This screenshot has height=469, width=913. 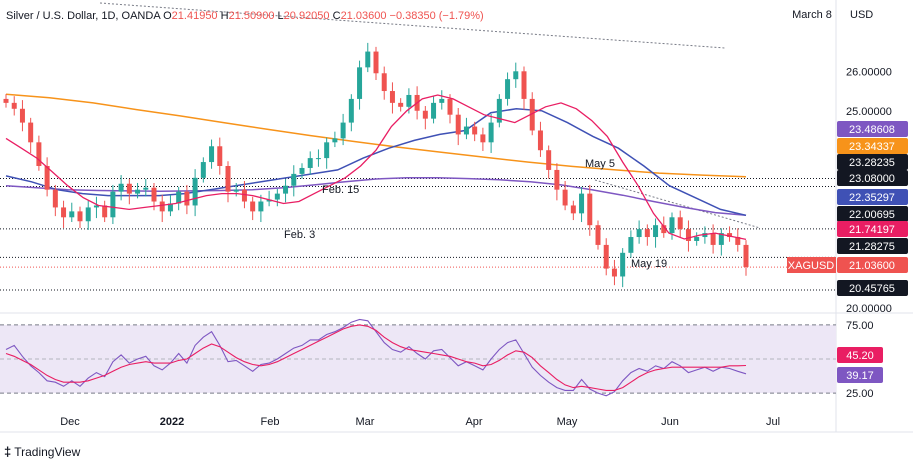 I want to click on price-tick-label: 20.00000, so click(x=869, y=309).